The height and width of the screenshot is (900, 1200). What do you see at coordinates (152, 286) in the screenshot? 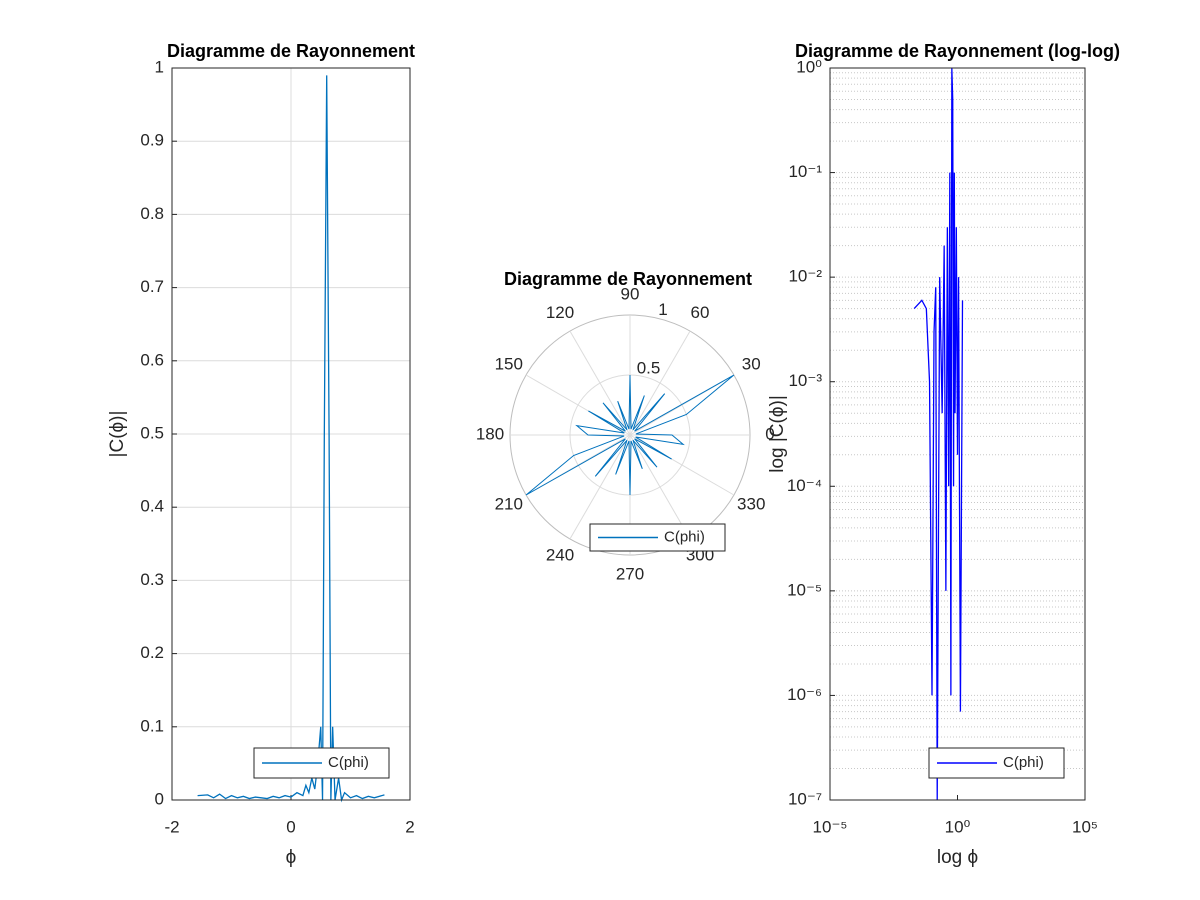
I see `y-tick-label: 0.7` at bounding box center [152, 286].